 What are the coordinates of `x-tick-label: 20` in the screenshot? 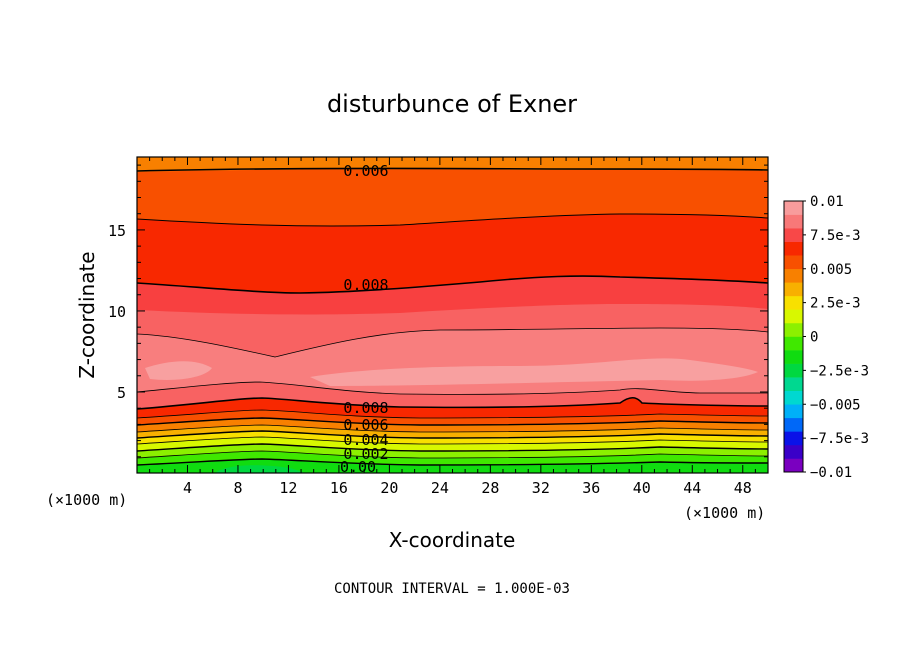 It's located at (389, 488).